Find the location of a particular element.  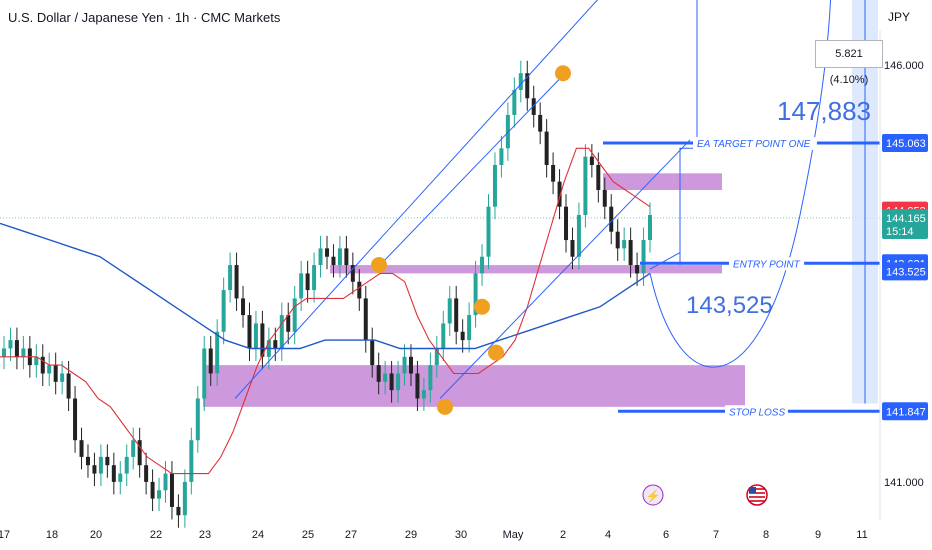

entry-value-label: 143,525 is located at coordinates (729, 305).